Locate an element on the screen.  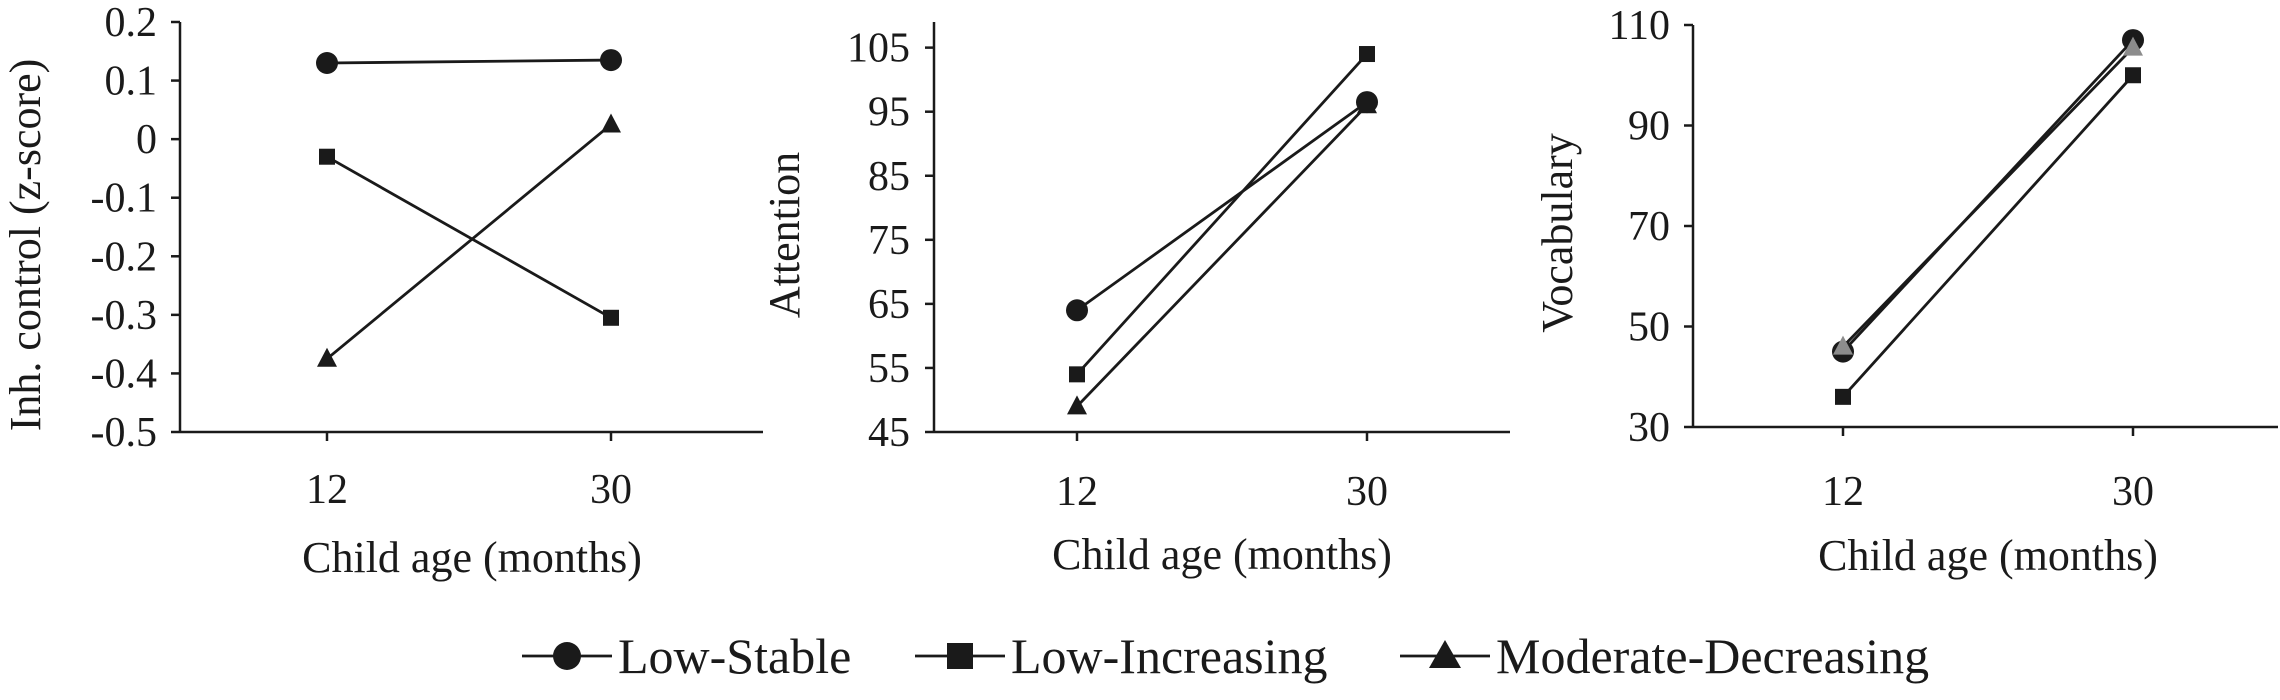
y-tick-label: 90 is located at coordinates (1649, 127).